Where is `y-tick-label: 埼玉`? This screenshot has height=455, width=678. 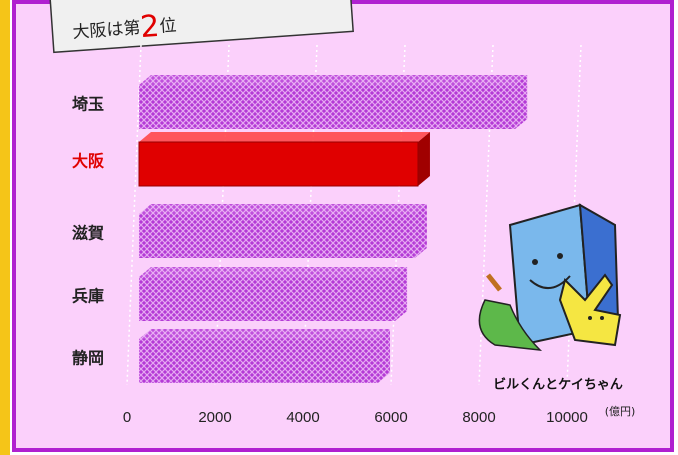 y-tick-label: 埼玉 is located at coordinates (88, 104).